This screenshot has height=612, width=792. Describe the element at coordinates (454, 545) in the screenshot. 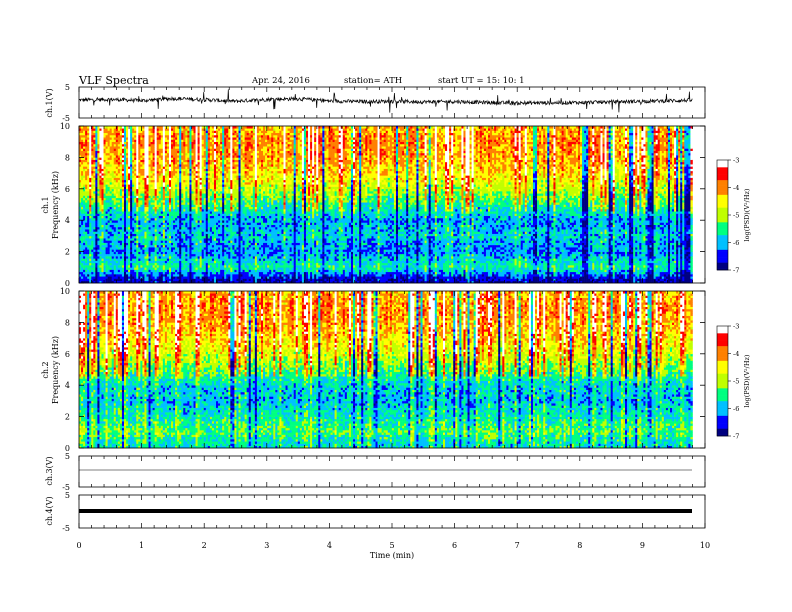

I see `time-axis-tick-label: 6` at that location.